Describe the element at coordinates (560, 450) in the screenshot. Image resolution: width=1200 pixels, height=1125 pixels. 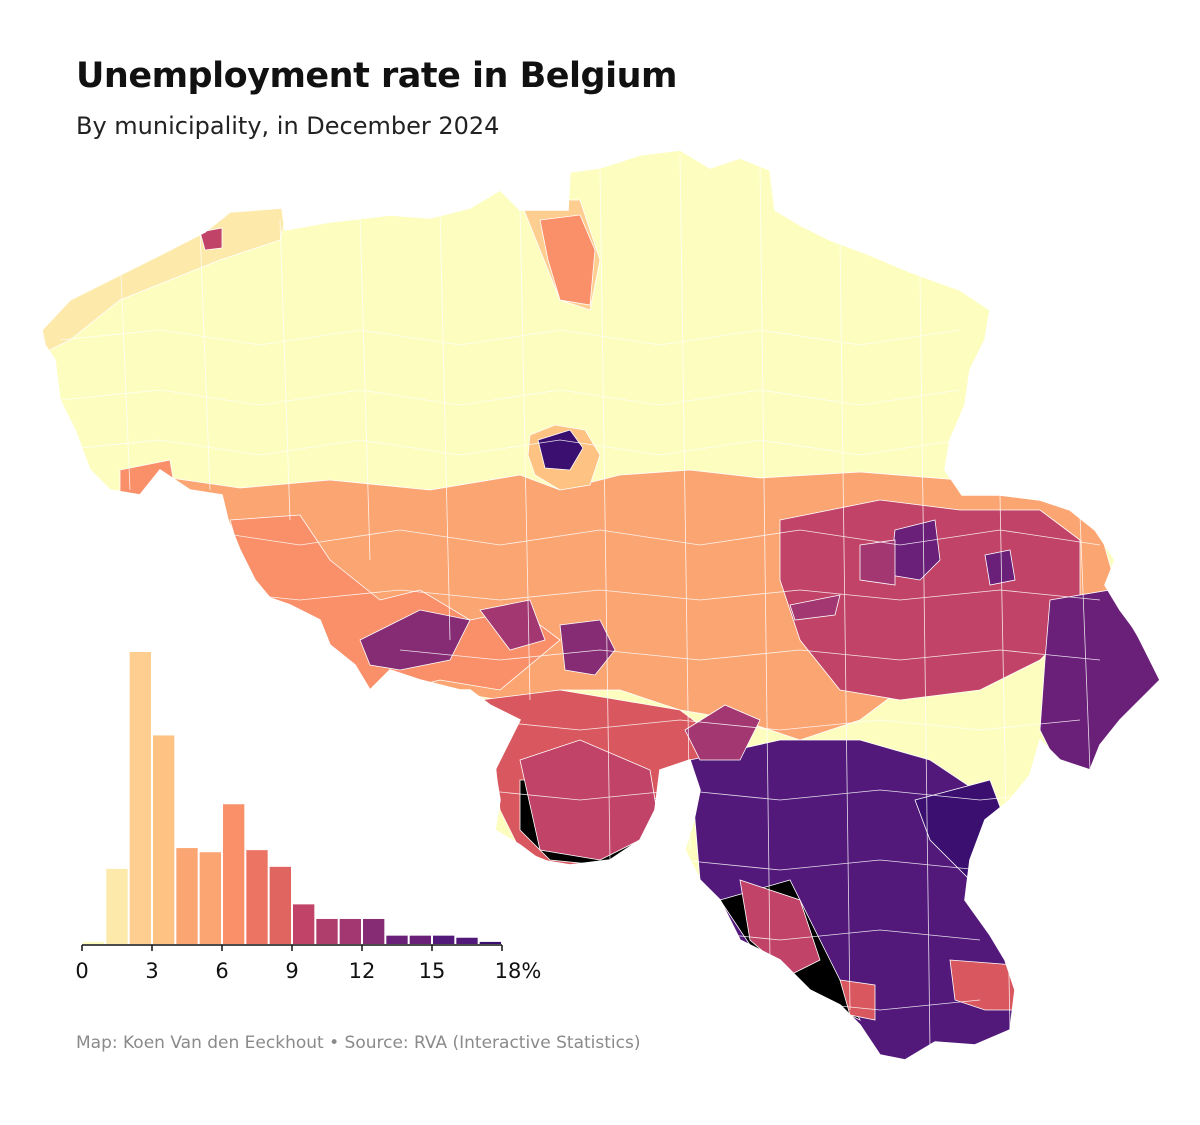
I see `region-brussels-core` at that location.